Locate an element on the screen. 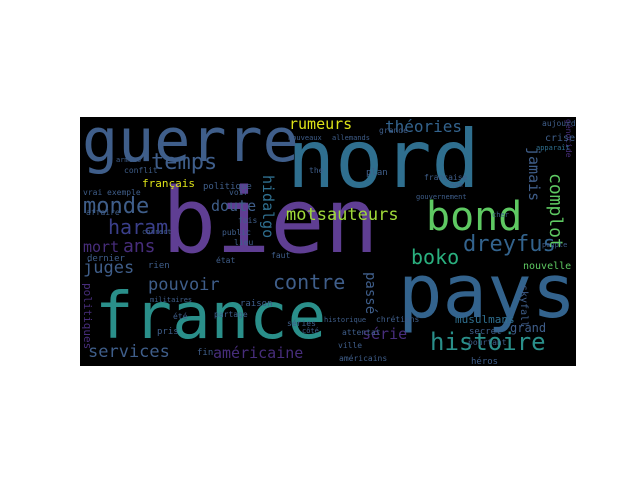  word-lieu: lieu is located at coordinates (244, 242).